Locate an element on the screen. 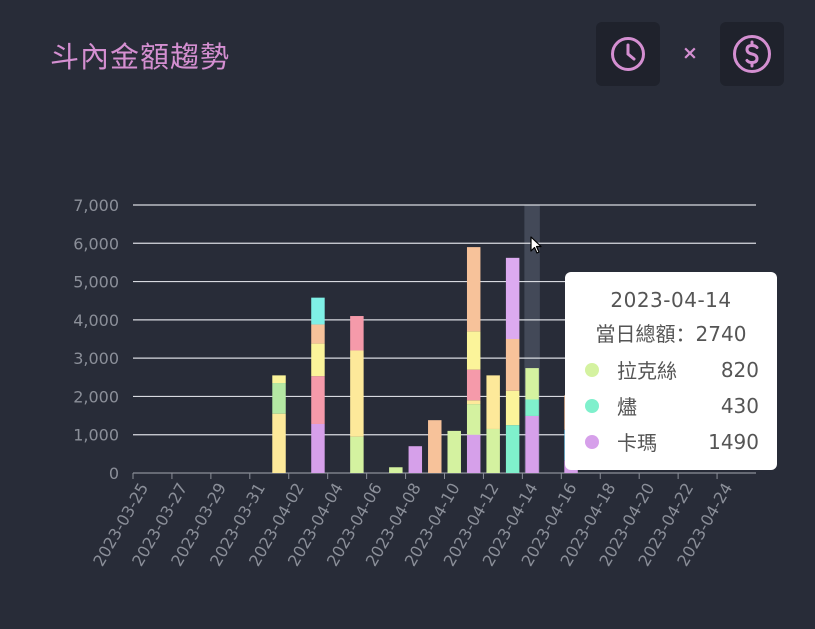 Image resolution: width=815 pixels, height=629 pixels. y-tick-label: 7,000 is located at coordinates (96, 205).